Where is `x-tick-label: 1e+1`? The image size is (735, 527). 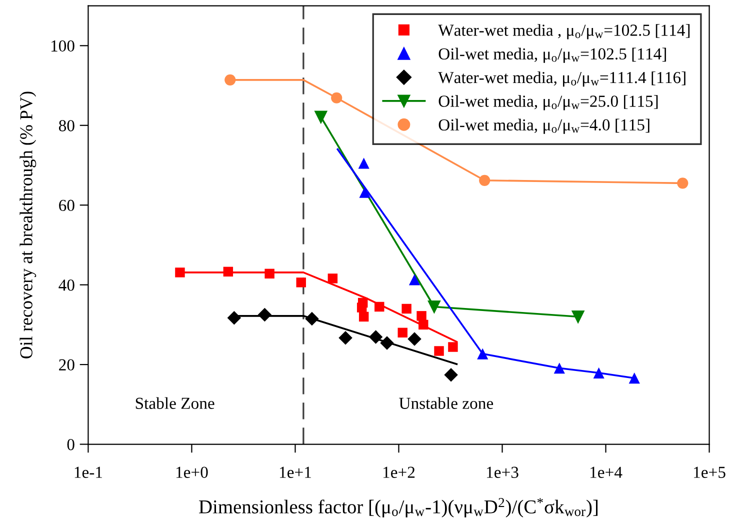
x-tick-label: 1e+1 is located at coordinates (295, 472).